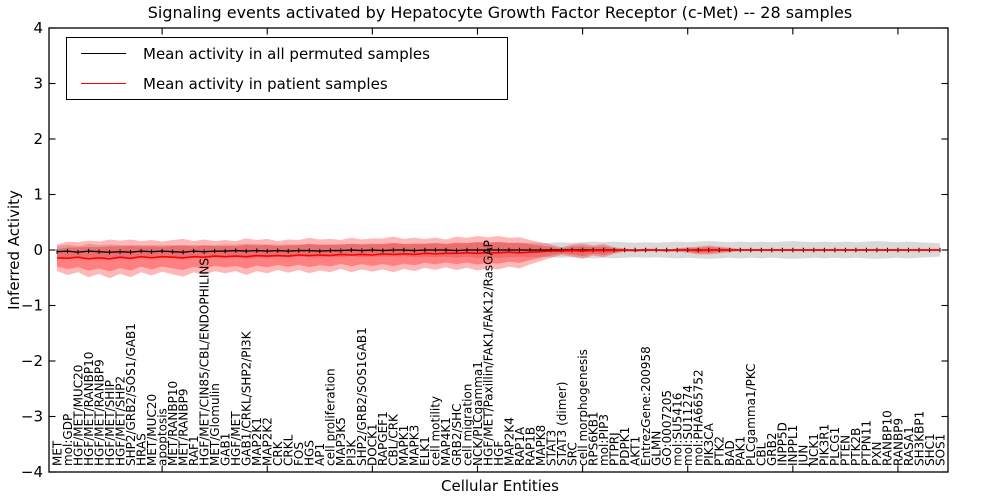  Describe the element at coordinates (446, 441) in the screenshot. I see `x-category-label: MAP4K1` at that location.